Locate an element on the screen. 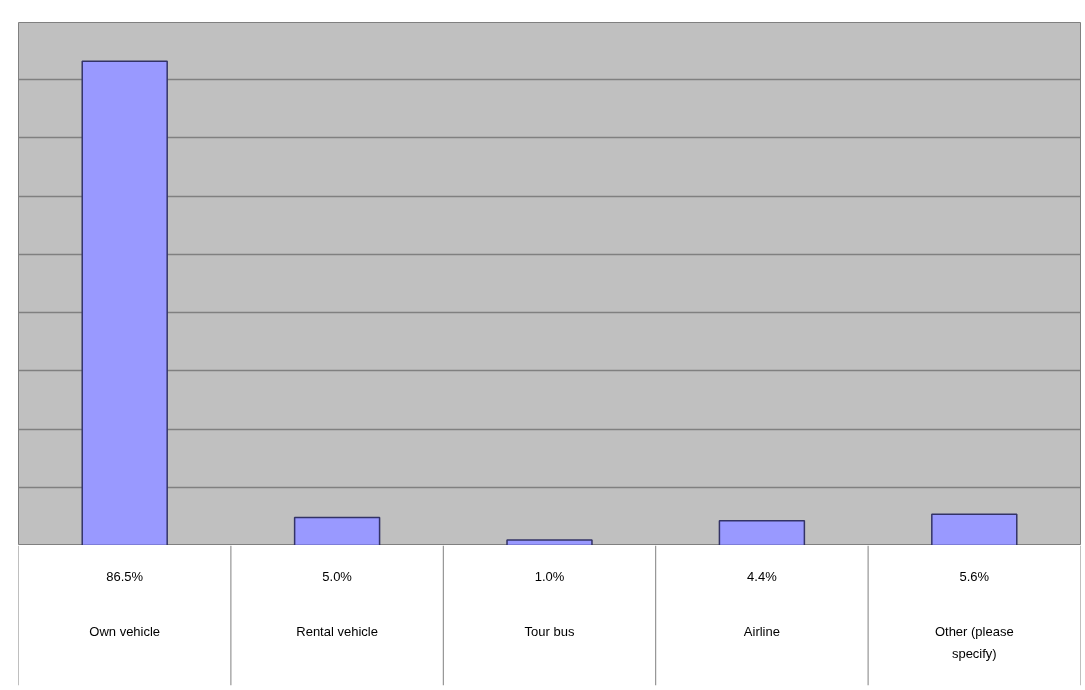 The image size is (1085, 690). x-tick-label: Tour bus is located at coordinates (549, 631).